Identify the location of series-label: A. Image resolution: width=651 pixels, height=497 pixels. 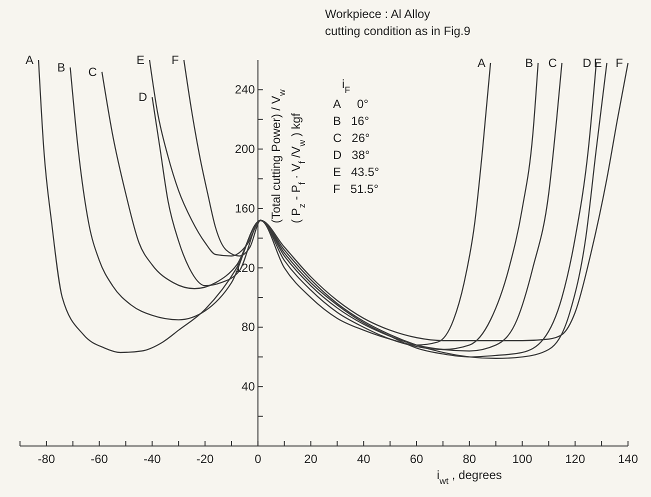
(482, 63).